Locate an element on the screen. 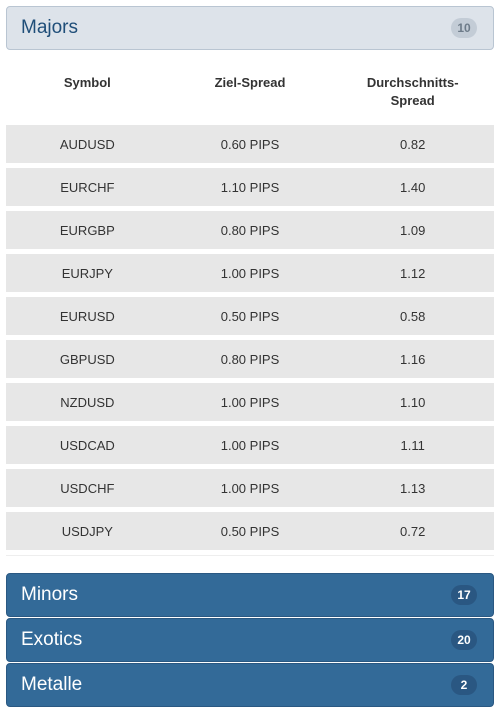 This screenshot has height=711, width=500. exotics-title: Exotics is located at coordinates (52, 639).